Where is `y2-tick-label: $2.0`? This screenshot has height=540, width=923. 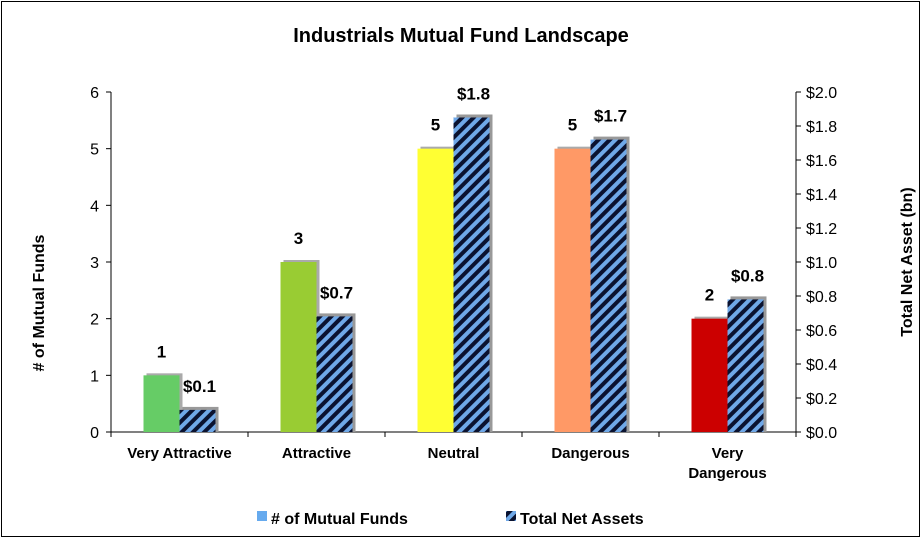
y2-tick-label: $2.0 is located at coordinates (821, 93).